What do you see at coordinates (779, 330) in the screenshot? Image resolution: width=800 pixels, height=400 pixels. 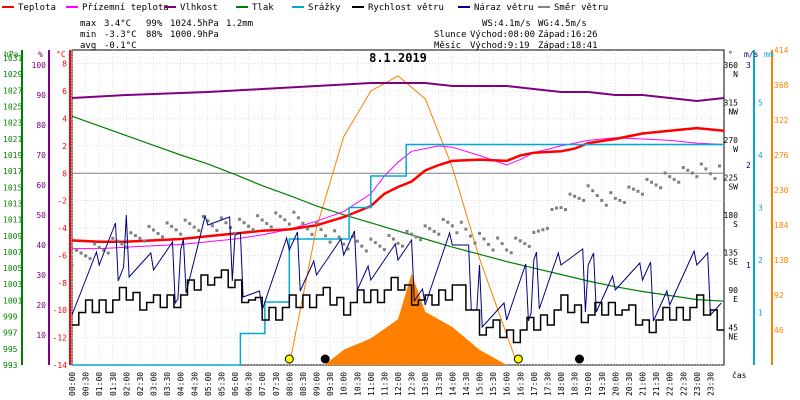 I see `radiation-tick: 46` at bounding box center [779, 330].